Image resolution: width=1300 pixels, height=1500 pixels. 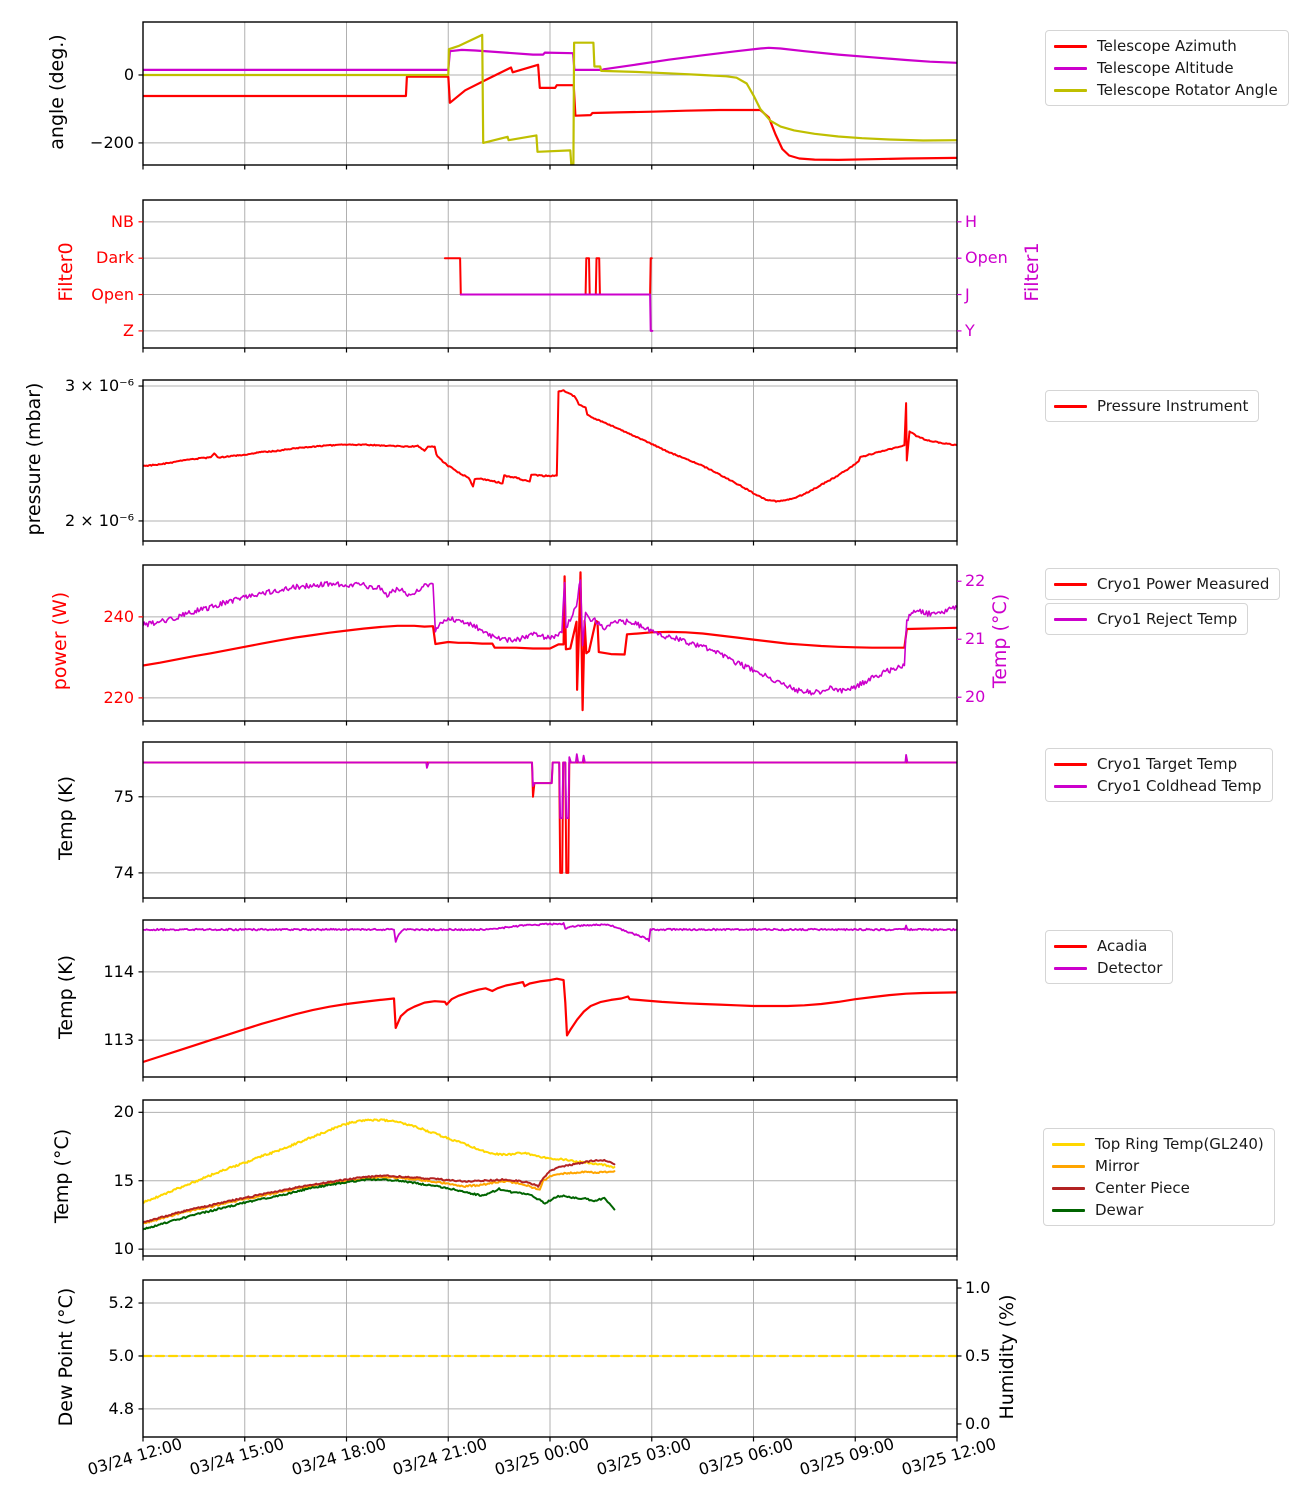 I want to click on series-telescope-rotator-angle, so click(x=550, y=99).